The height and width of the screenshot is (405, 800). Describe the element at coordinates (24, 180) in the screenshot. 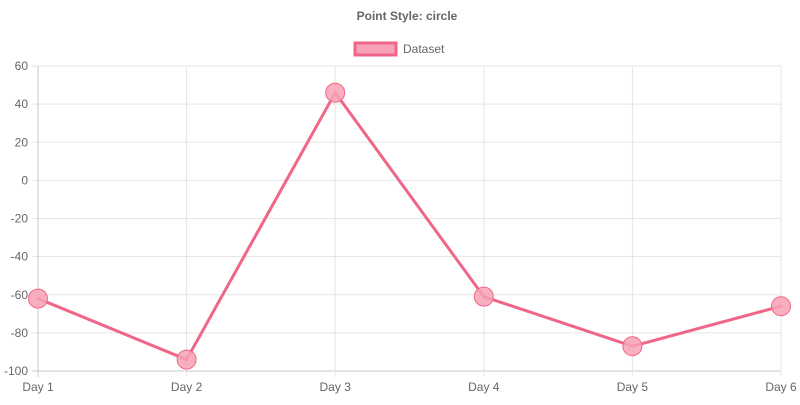

I see `y-tick-label: 0` at that location.